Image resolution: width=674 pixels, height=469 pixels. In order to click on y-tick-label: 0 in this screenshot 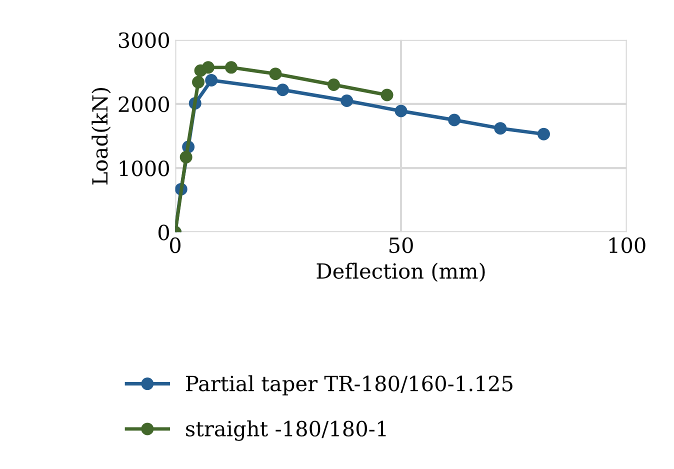, I will do `click(163, 232)`.